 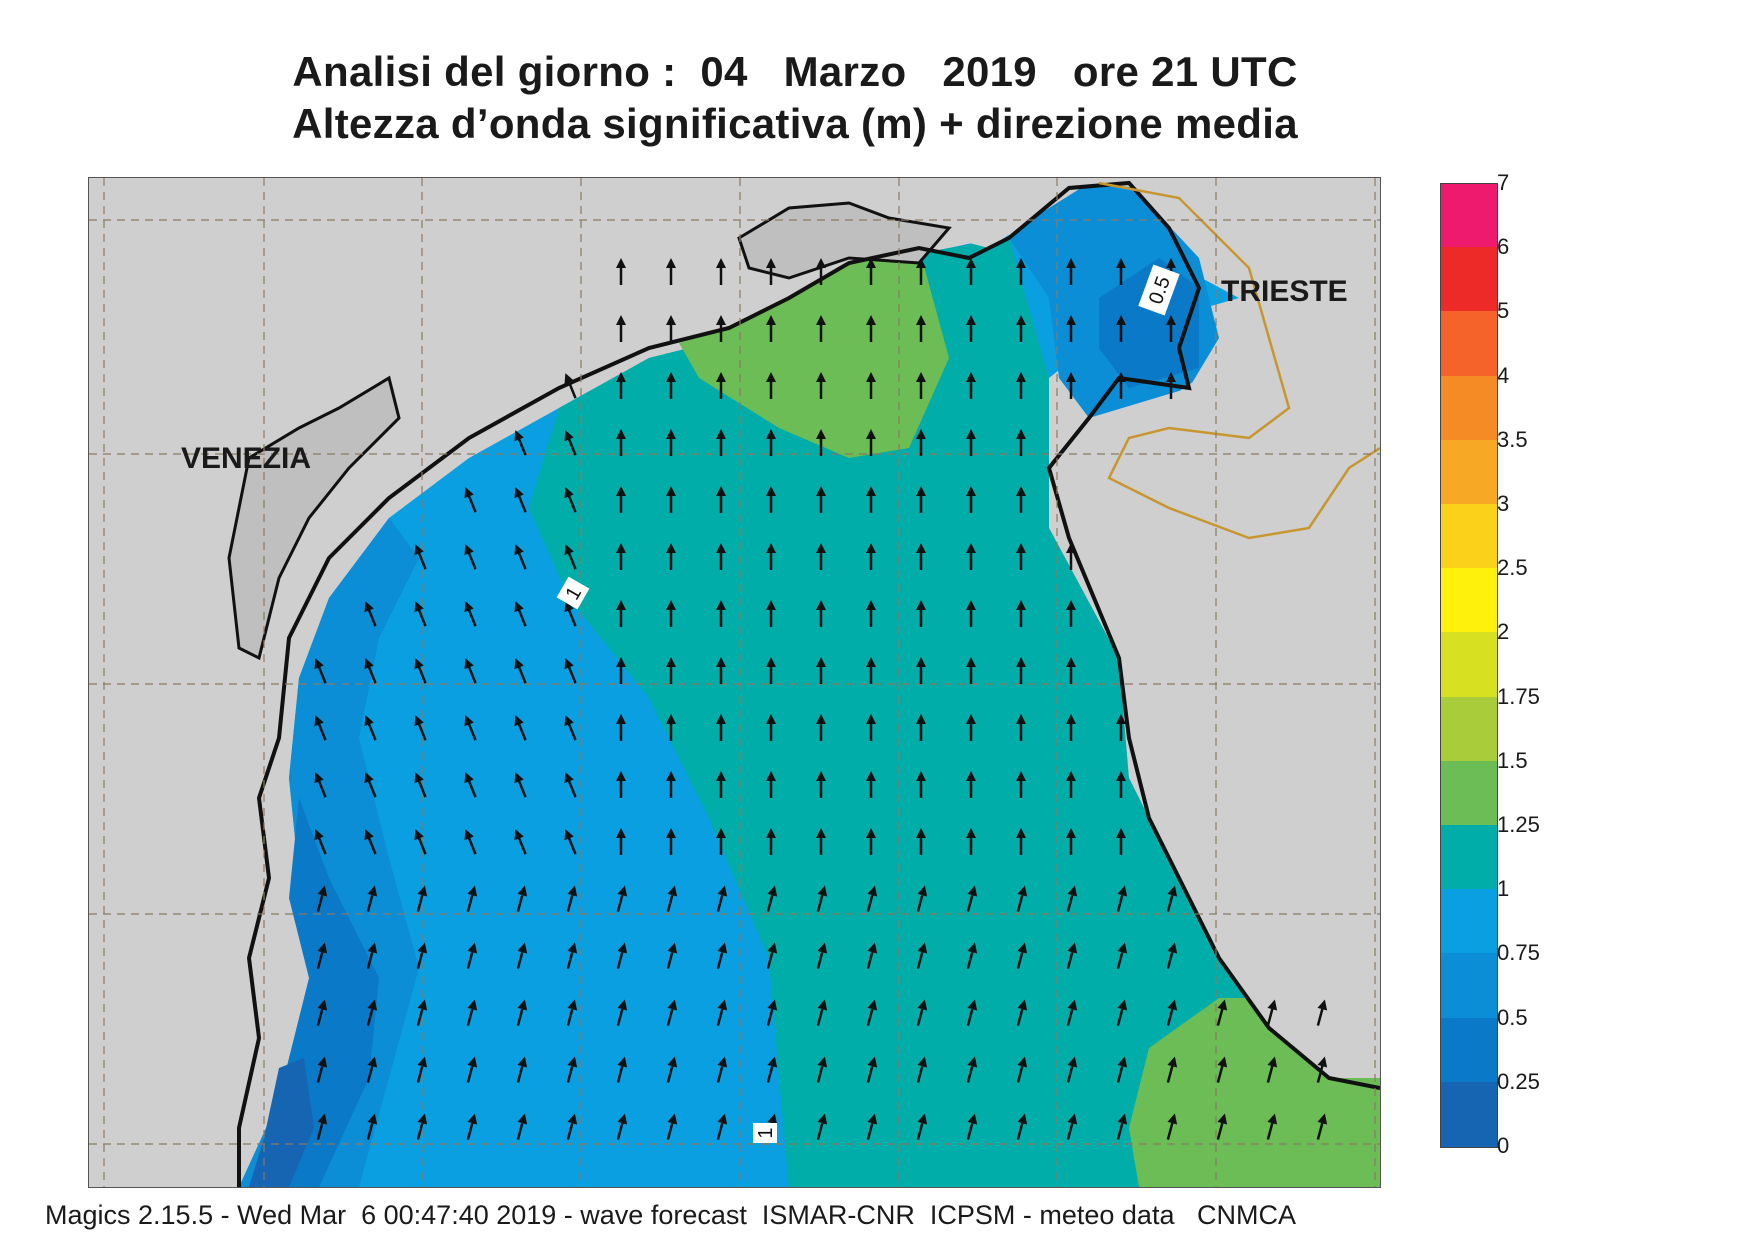 What do you see at coordinates (246, 458) in the screenshot?
I see `city-label-venezia: VENEZIA` at bounding box center [246, 458].